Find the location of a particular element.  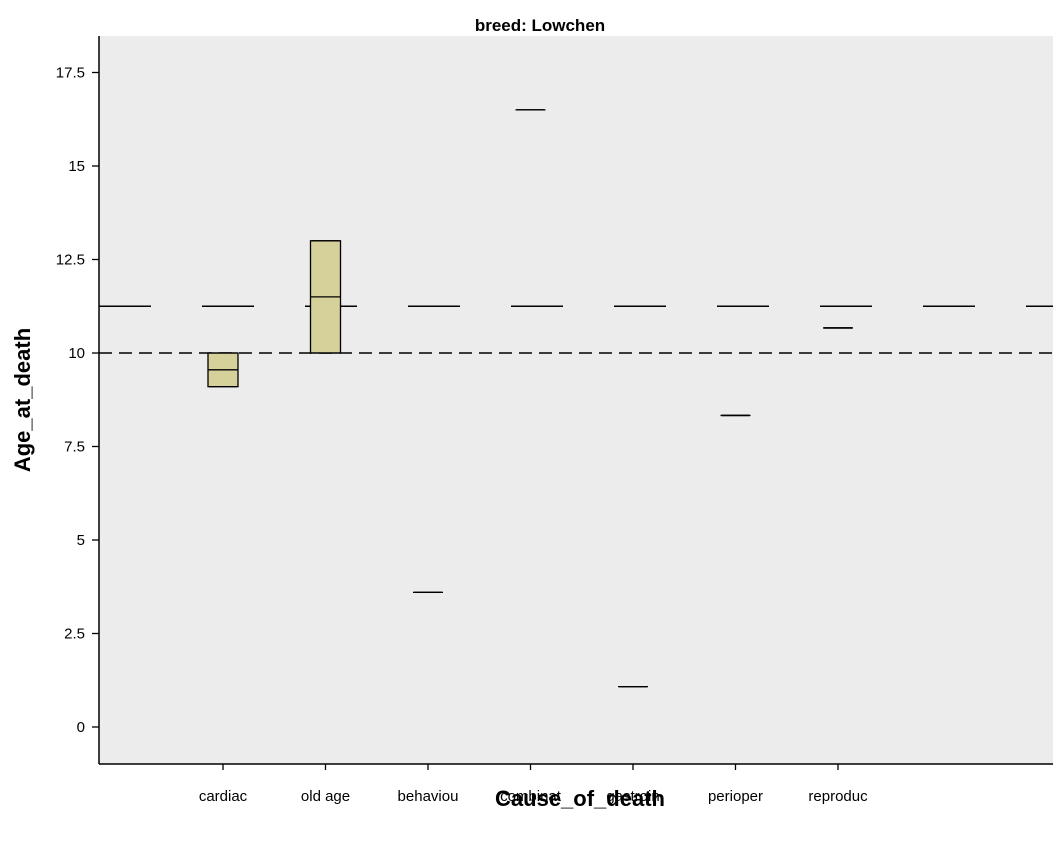

chart-title: breed: Lowchen is located at coordinates (540, 25).